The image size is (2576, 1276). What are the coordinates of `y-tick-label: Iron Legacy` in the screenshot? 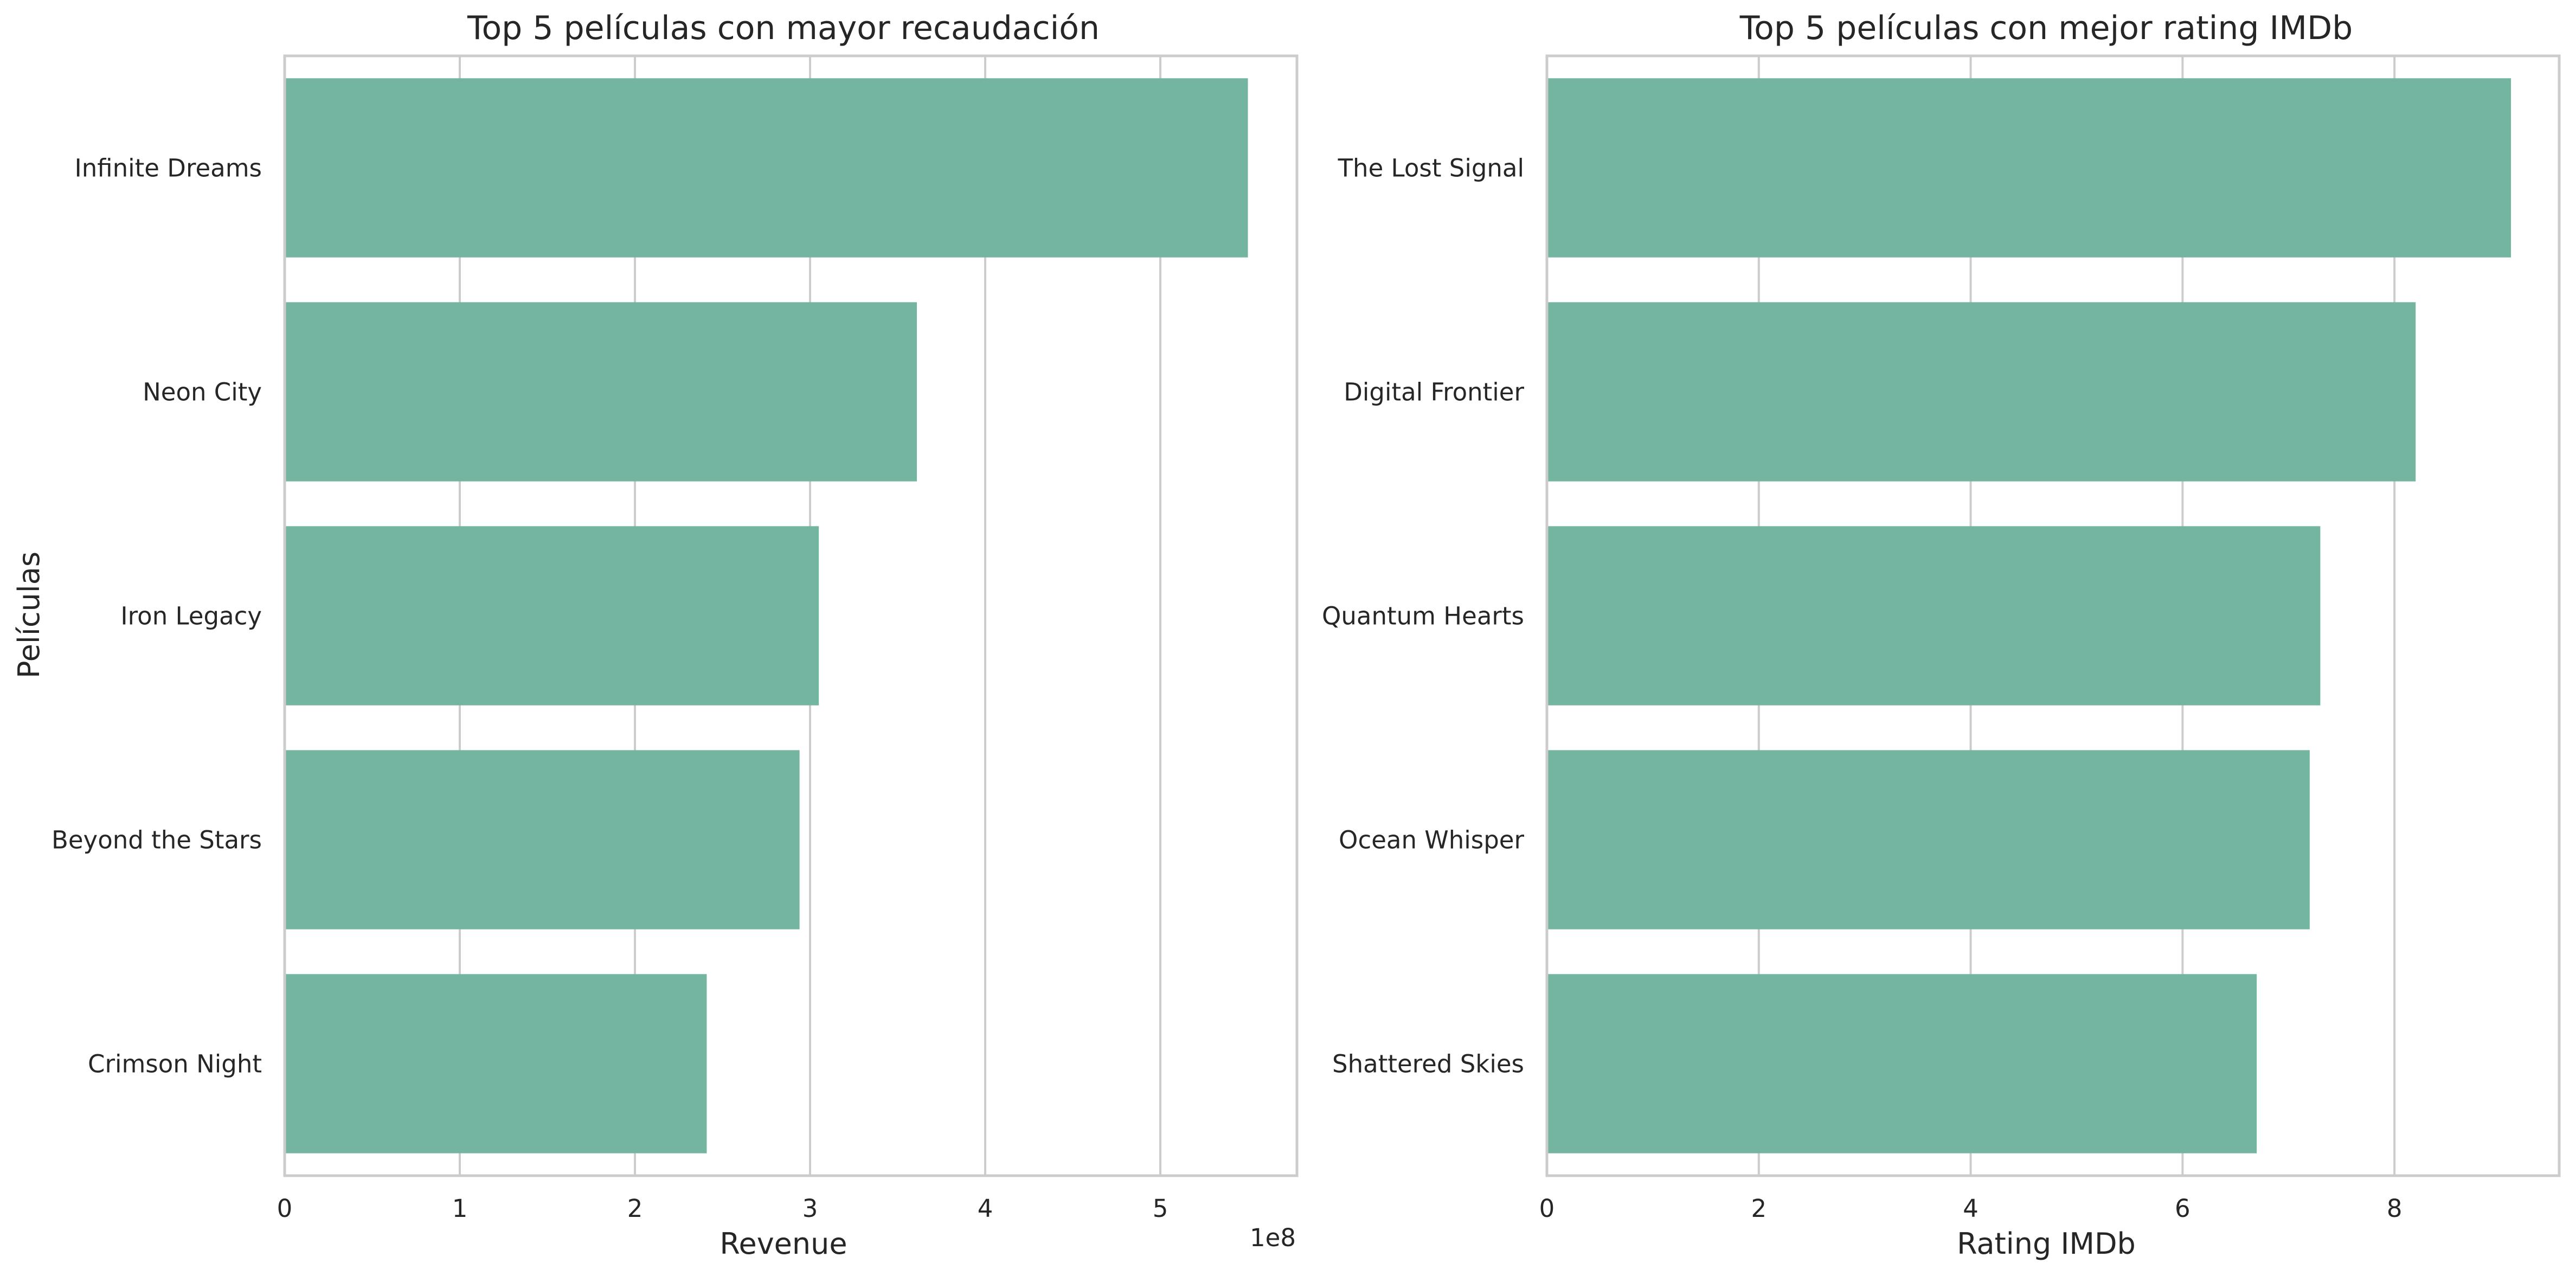 It's located at (191, 616).